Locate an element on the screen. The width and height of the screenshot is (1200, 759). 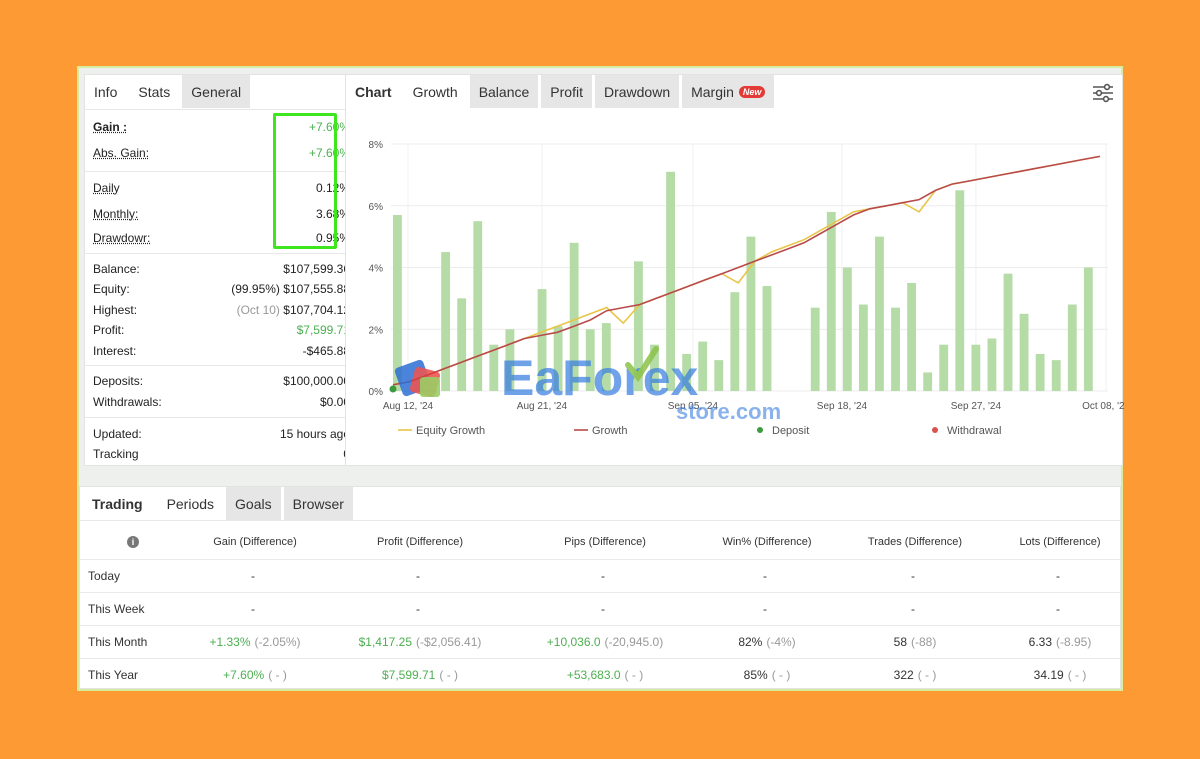
tab-margin: Margin New is located at coordinates (728, 91).